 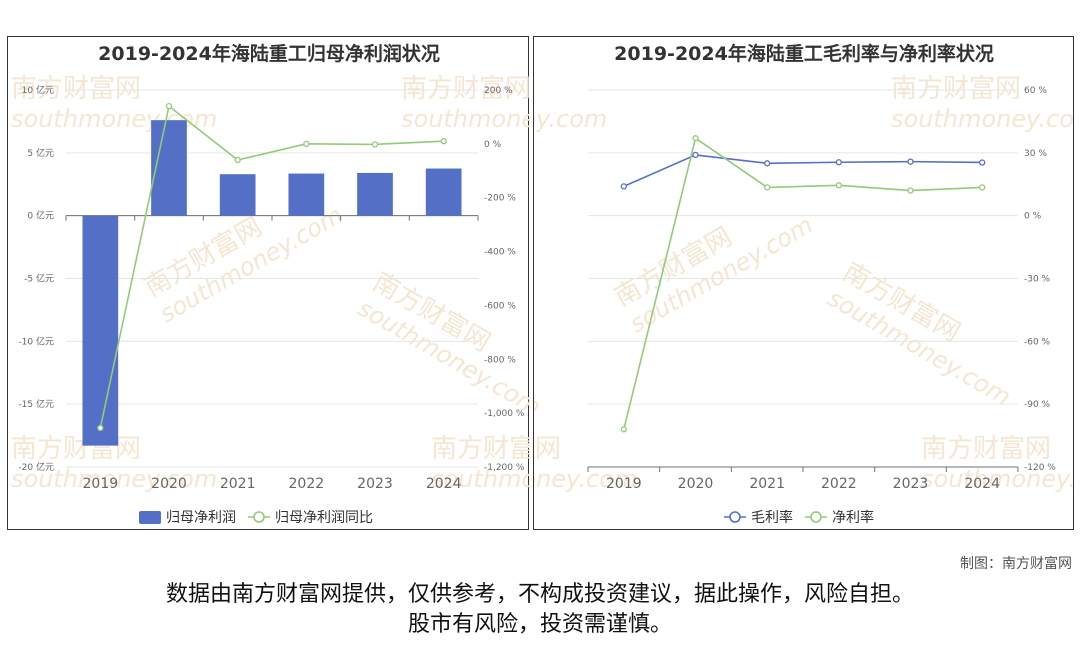 What do you see at coordinates (853, 517) in the screenshot?
I see `legend-label: 净利率` at bounding box center [853, 517].